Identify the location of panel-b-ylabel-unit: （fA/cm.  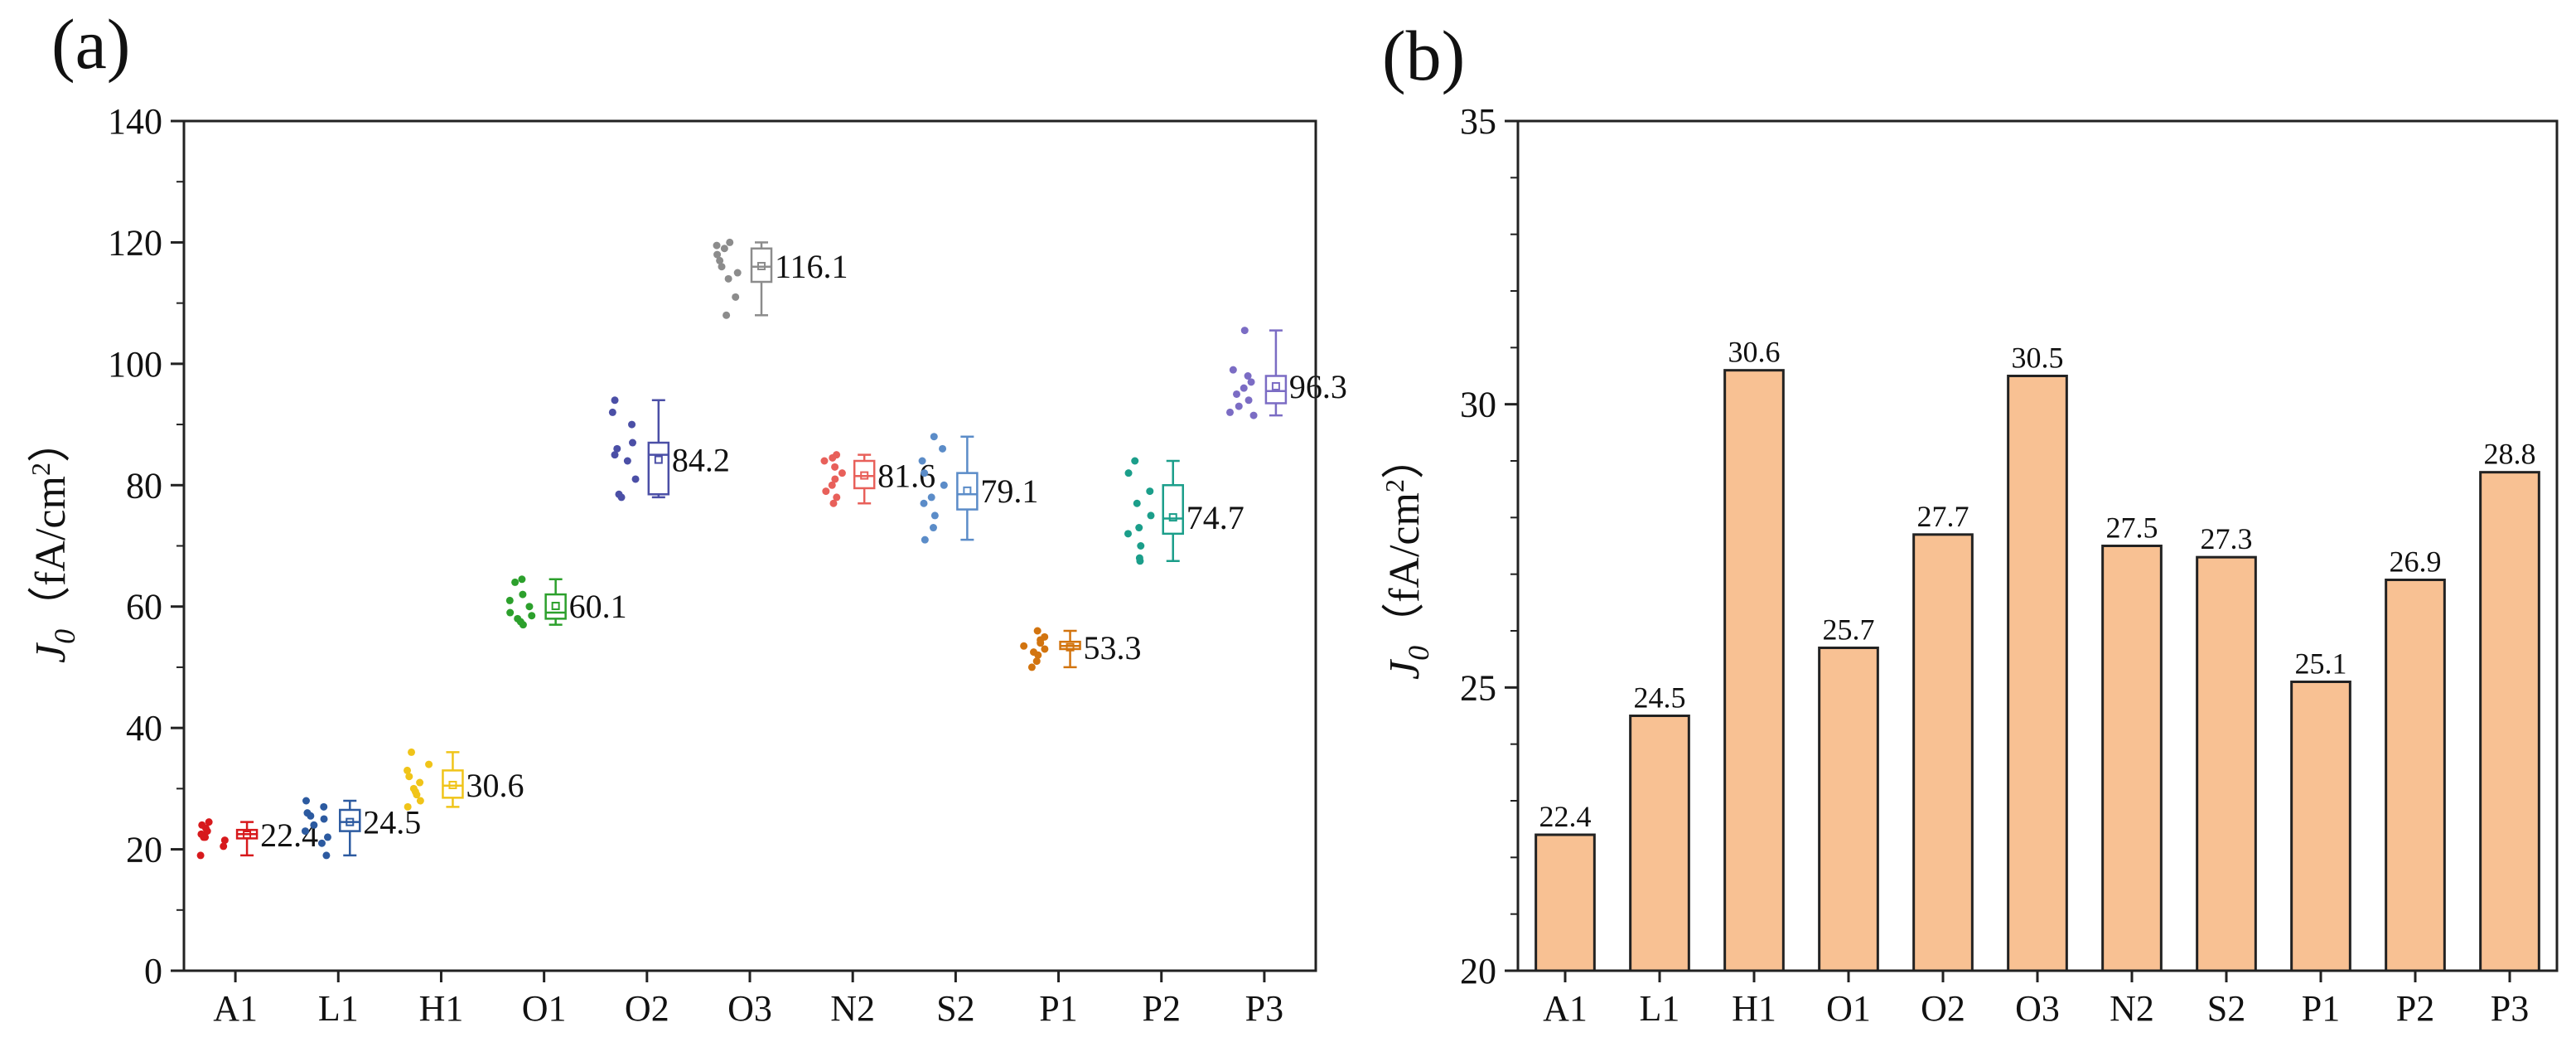
(1404, 569).